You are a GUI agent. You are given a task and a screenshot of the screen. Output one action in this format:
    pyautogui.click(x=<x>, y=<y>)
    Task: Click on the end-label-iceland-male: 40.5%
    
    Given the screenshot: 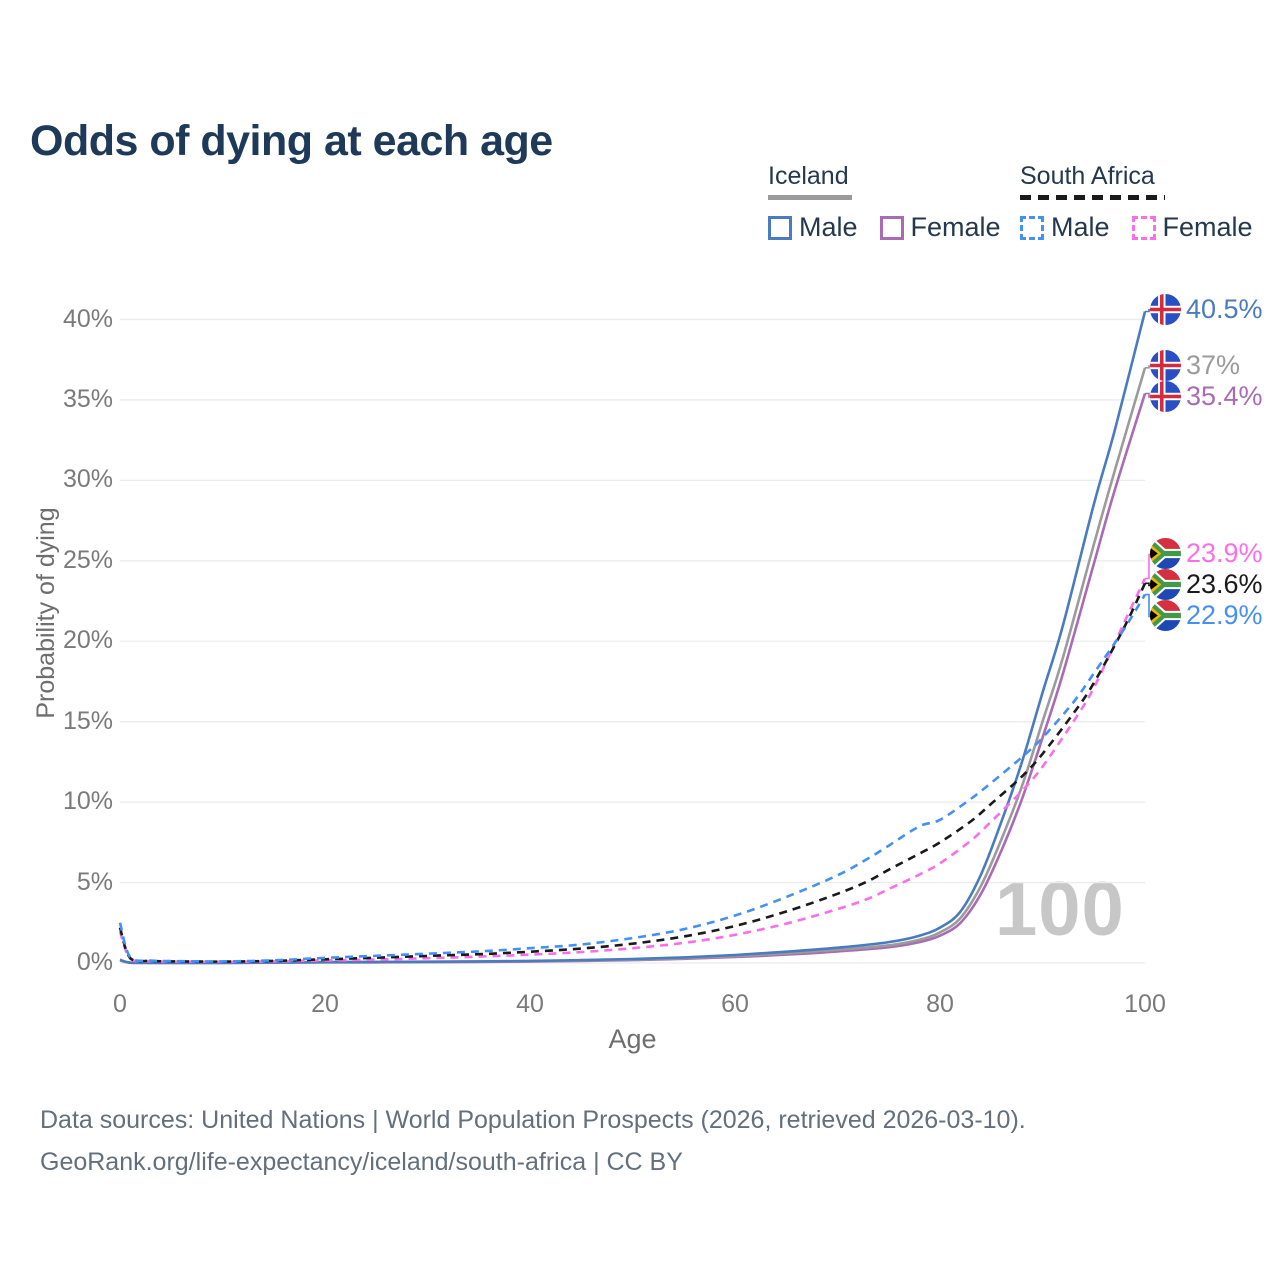 What is the action you would take?
    pyautogui.click(x=1206, y=309)
    